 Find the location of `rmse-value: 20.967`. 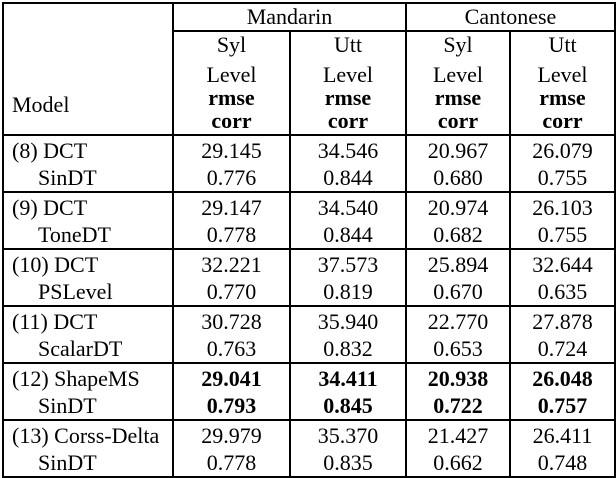

rmse-value: 20.967 is located at coordinates (458, 150).